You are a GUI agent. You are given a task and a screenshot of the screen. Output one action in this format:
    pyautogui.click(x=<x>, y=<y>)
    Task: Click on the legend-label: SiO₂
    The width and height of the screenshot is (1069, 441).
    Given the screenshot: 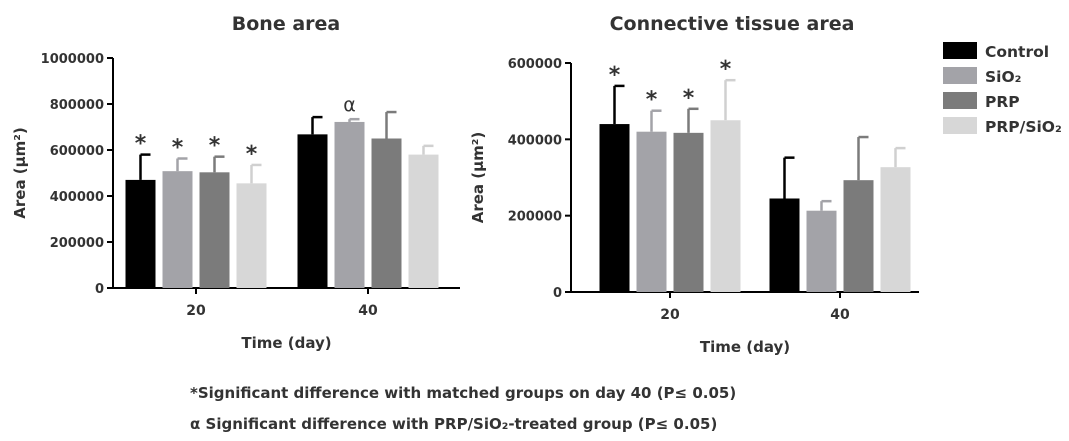 What is the action you would take?
    pyautogui.click(x=1003, y=77)
    